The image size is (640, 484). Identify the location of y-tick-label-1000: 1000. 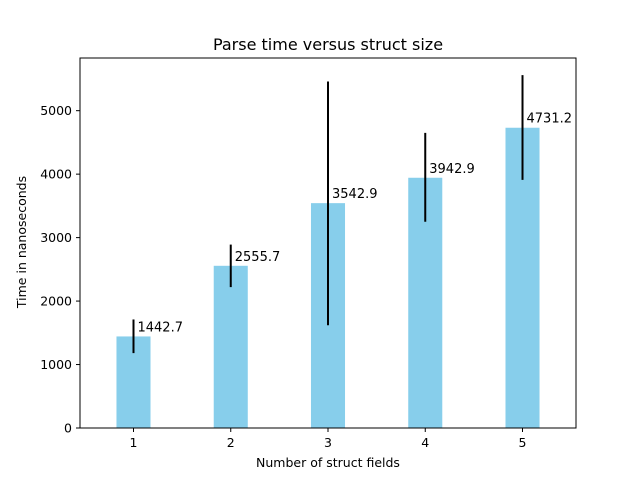
(56, 364).